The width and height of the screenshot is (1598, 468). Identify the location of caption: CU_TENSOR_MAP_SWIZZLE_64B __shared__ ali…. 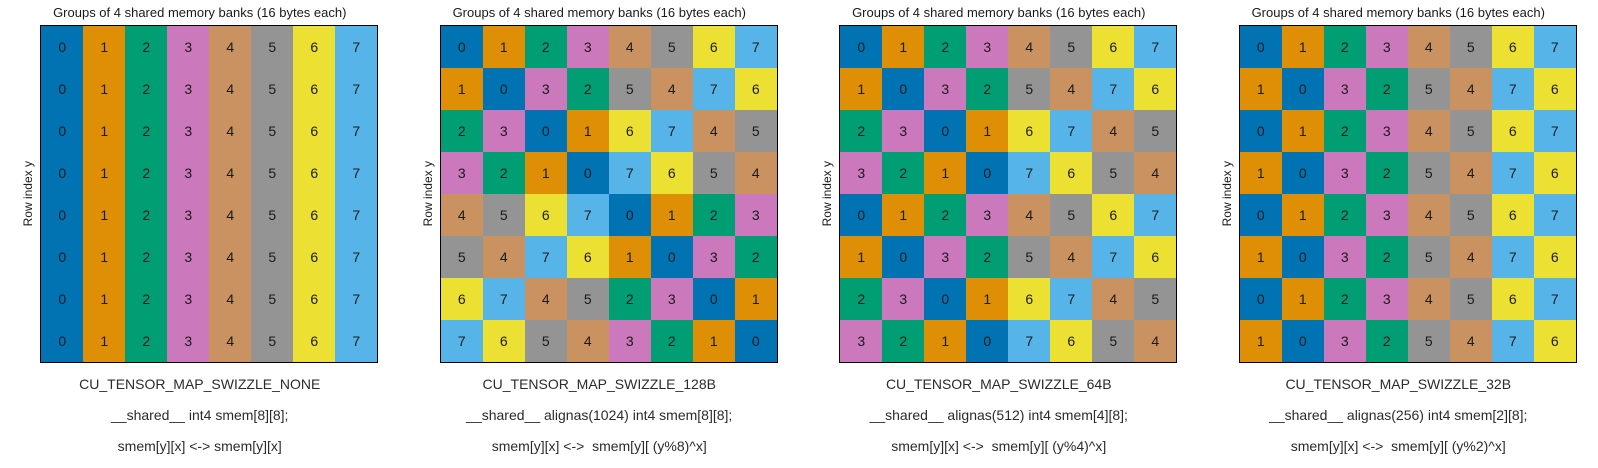
(999, 409).